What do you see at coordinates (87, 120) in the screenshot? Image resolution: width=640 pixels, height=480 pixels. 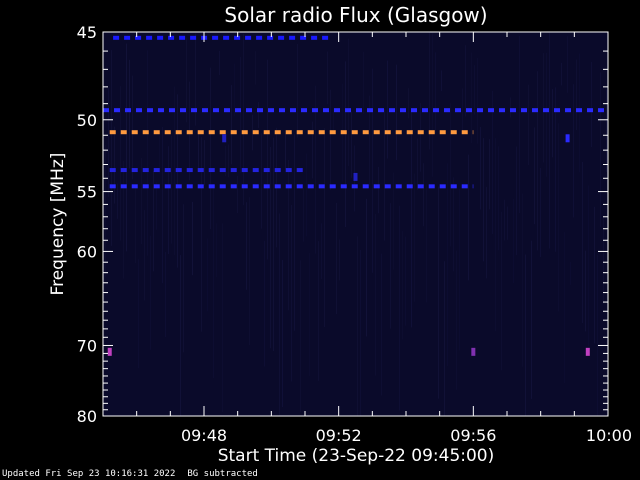 I see `y-tick-label: 50` at bounding box center [87, 120].